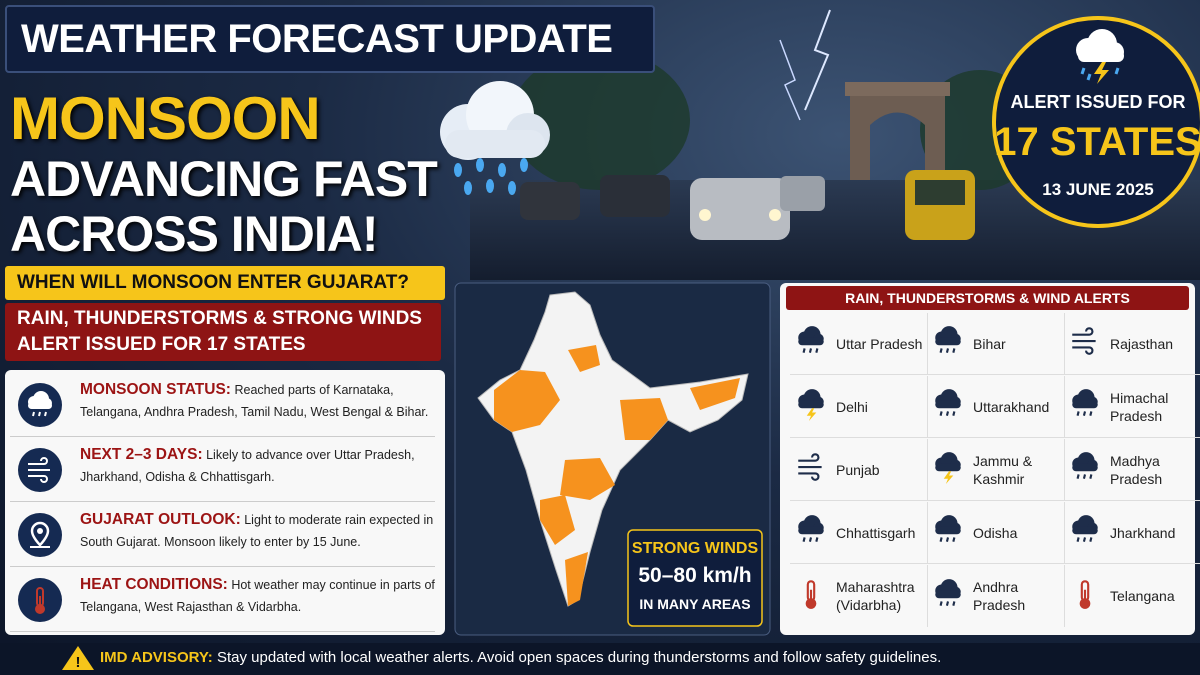 This screenshot has height=675, width=1200. Describe the element at coordinates (613, 449) in the screenshot. I see `india-map` at that location.